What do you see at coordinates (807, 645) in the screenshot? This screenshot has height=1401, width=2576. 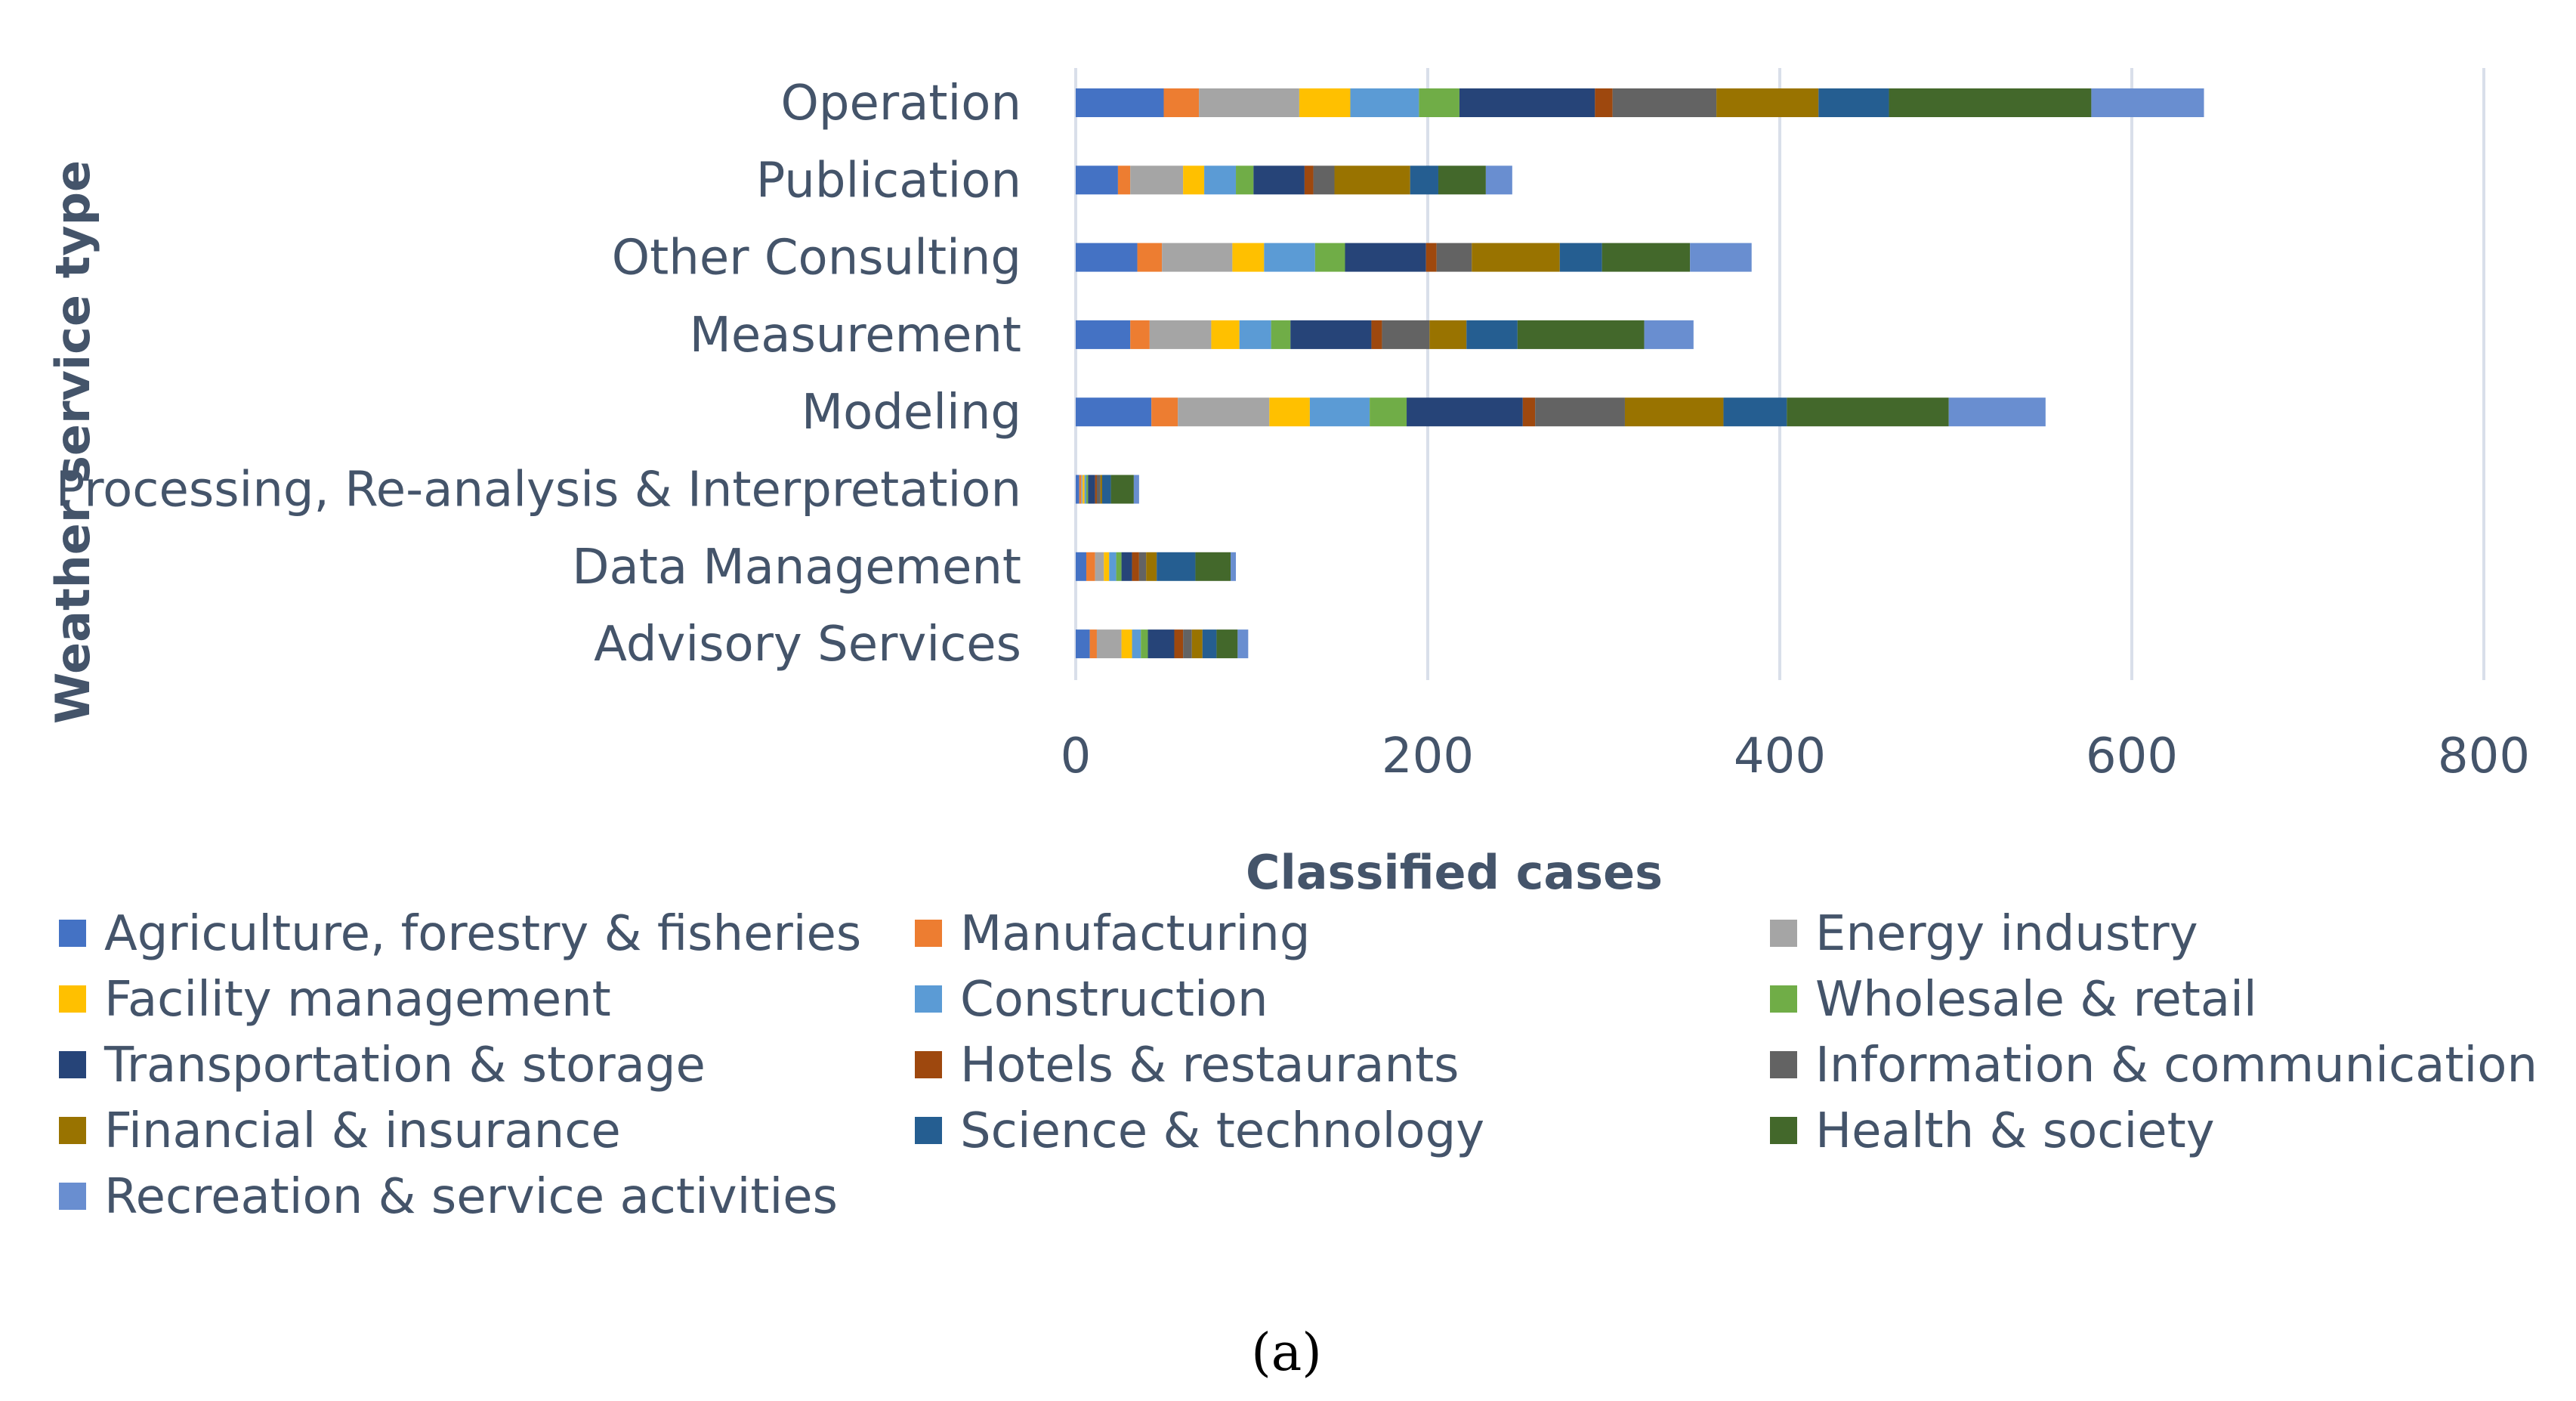 I see `category-label: Advisory Services` at bounding box center [807, 645].